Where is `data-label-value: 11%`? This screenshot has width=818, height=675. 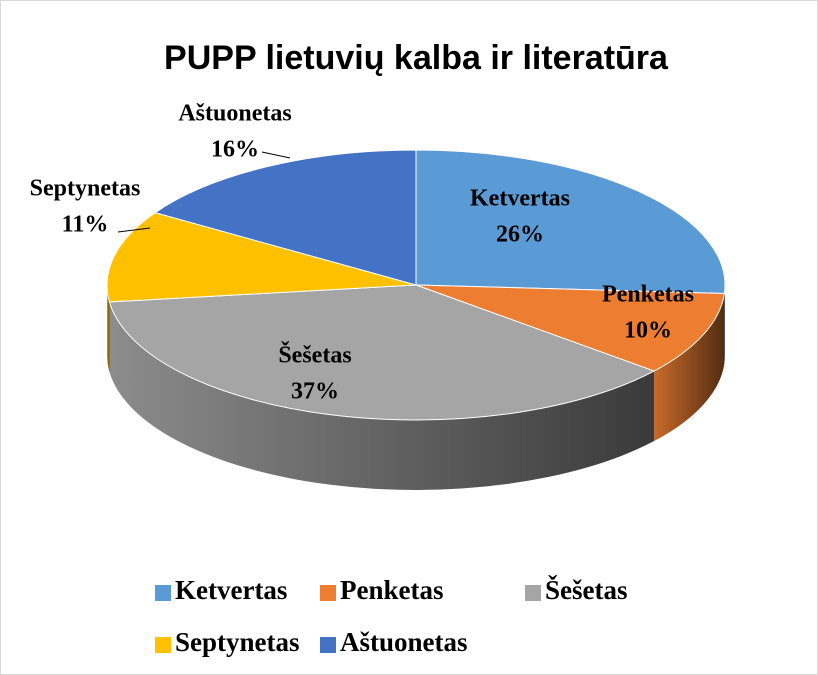
data-label-value: 11% is located at coordinates (85, 225).